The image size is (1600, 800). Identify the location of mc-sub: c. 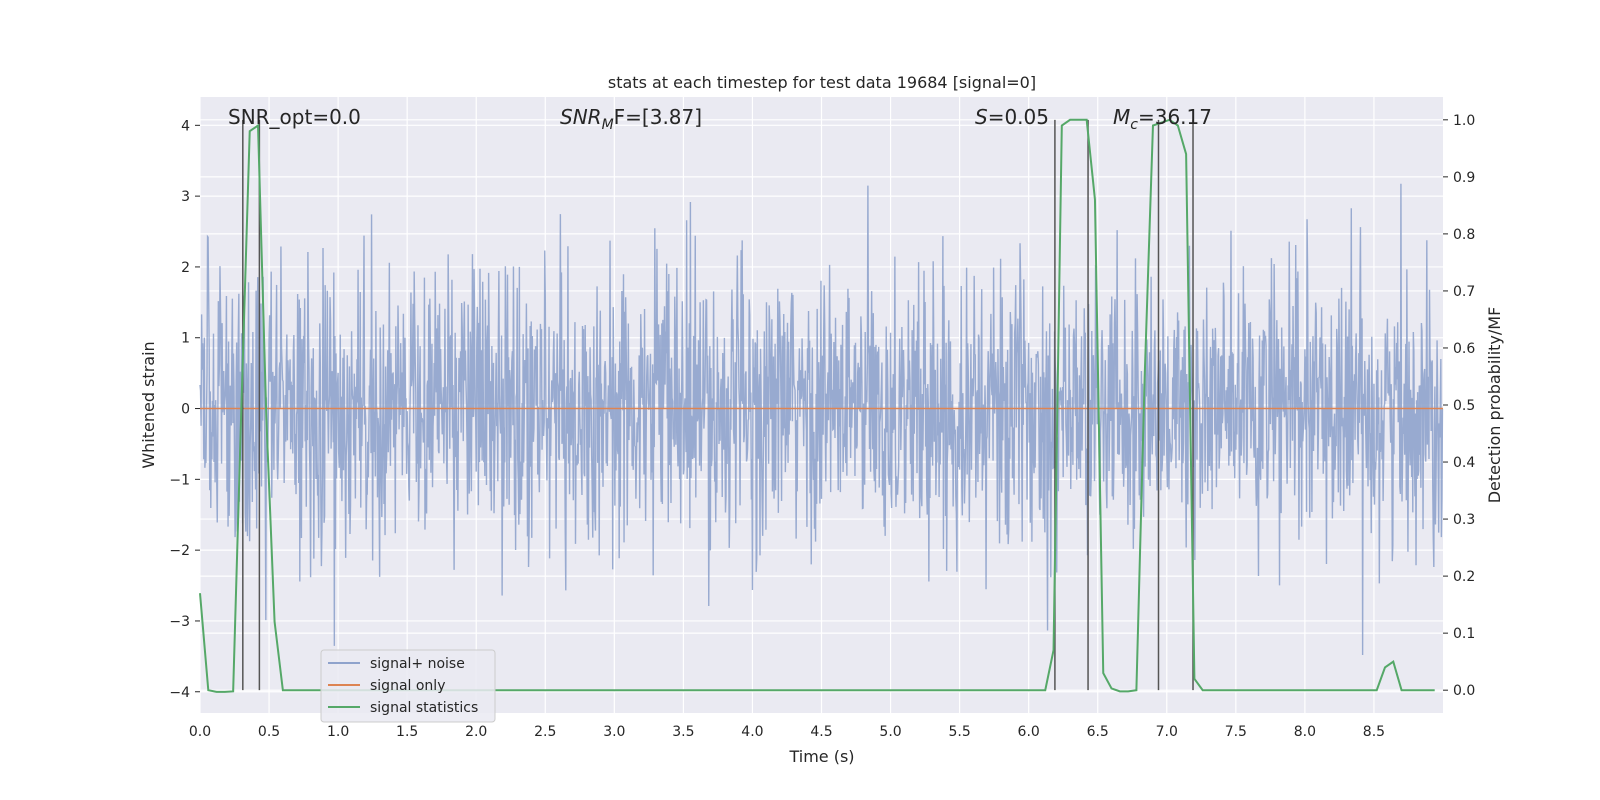
(1134, 125).